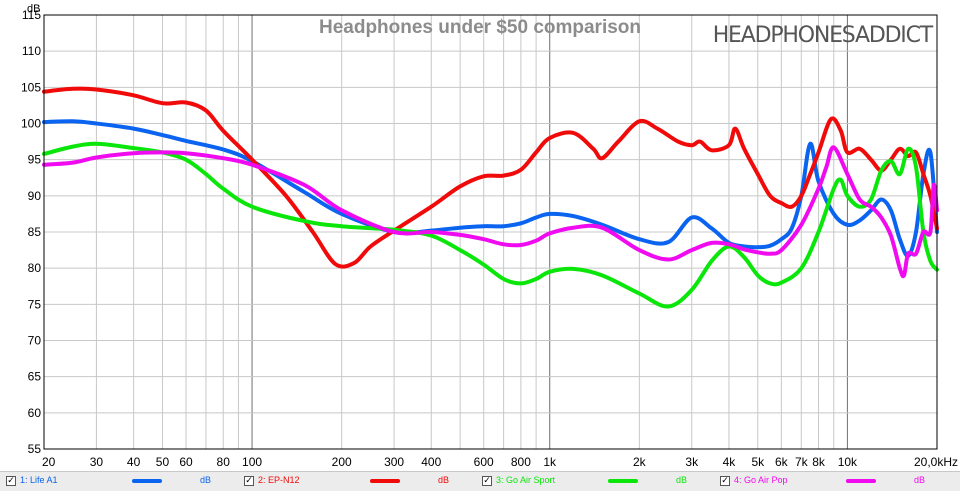 This screenshot has width=960, height=491. What do you see at coordinates (692, 462) in the screenshot?
I see `x-tick-label: 3k` at bounding box center [692, 462].